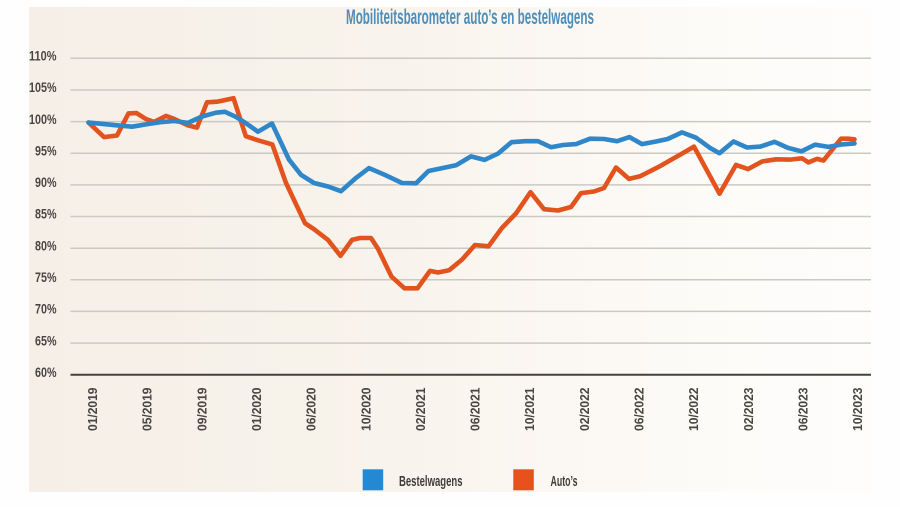  Describe the element at coordinates (46, 245) in the screenshot. I see `svg-text: 80%` at that location.